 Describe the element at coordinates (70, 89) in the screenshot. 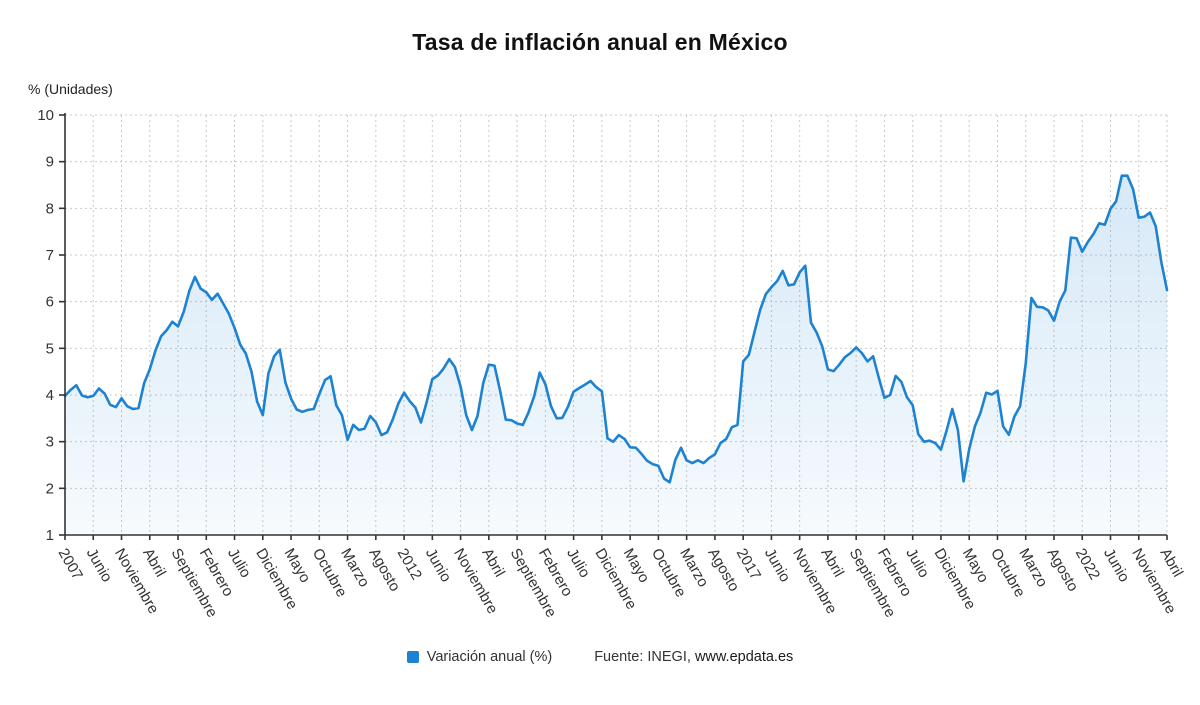

I see `y-axis-unit-label: % (Unidades)` at that location.